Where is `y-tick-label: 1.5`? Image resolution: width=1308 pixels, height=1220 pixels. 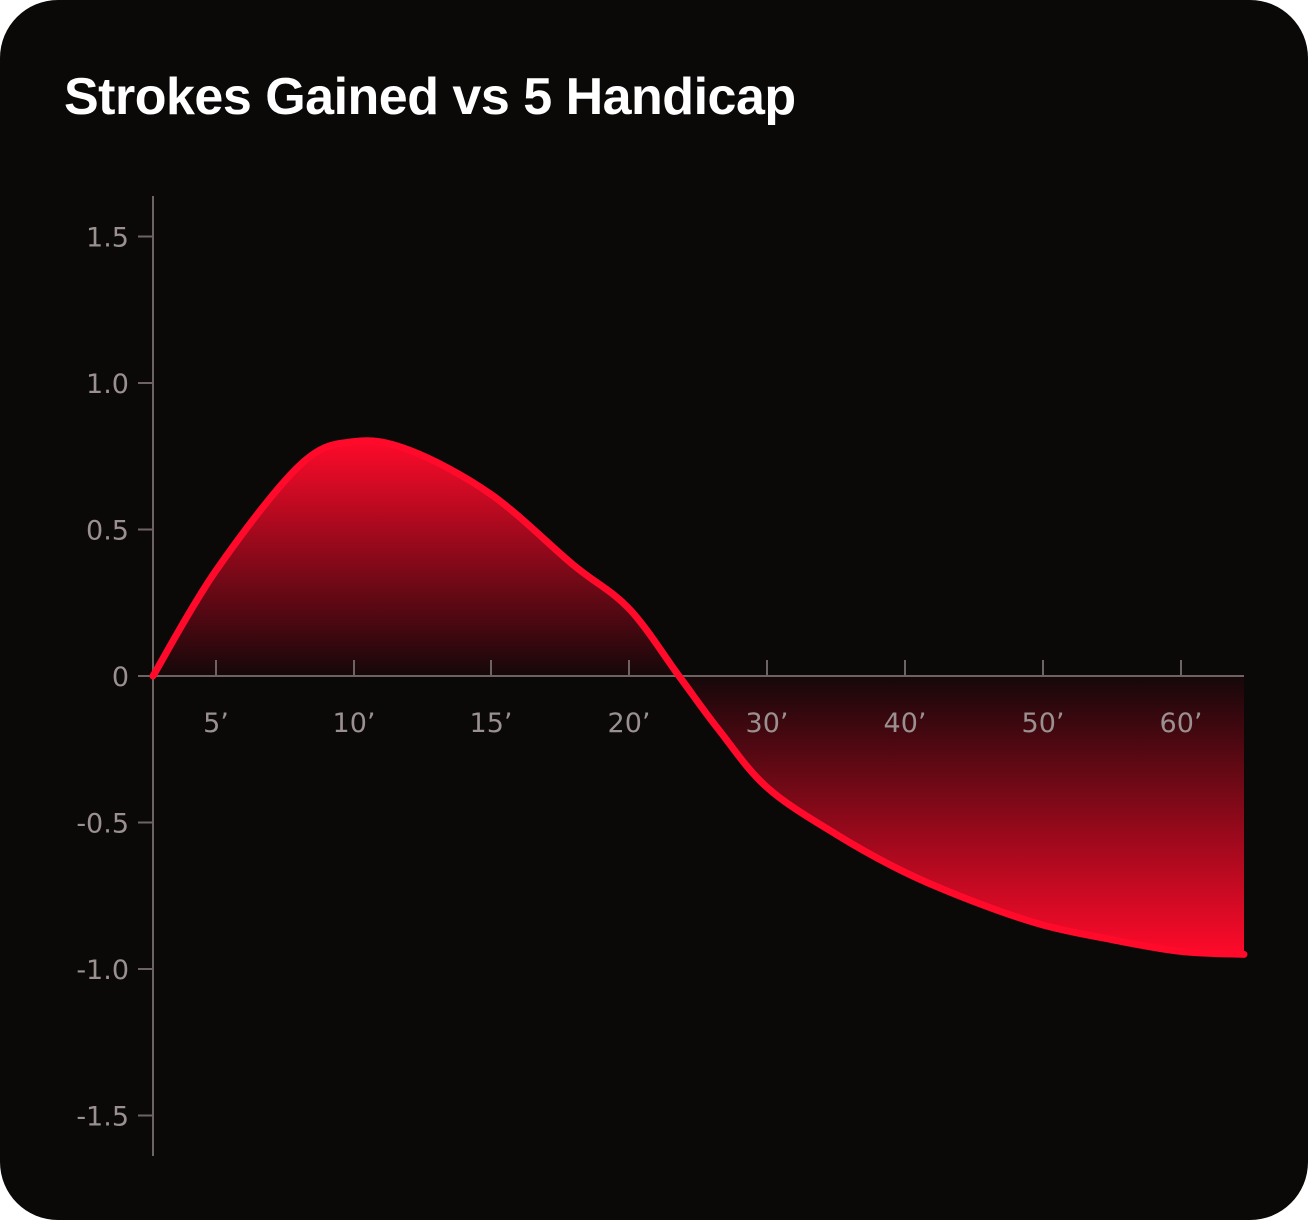
y-tick-label: 1.5 is located at coordinates (107, 238).